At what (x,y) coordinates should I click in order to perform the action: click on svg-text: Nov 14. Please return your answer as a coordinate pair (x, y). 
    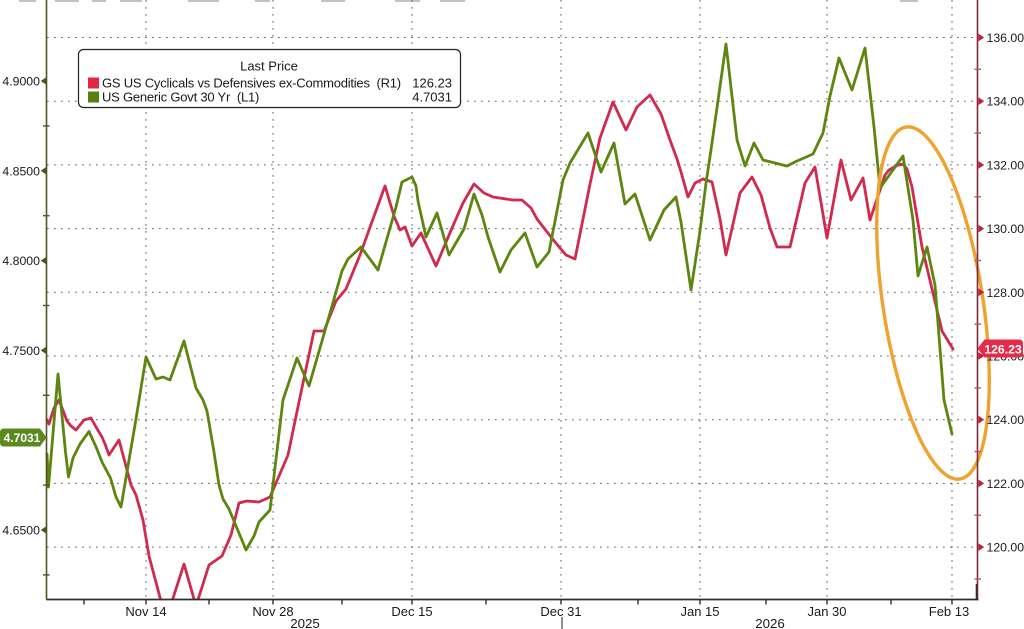
    Looking at the image, I should click on (145, 611).